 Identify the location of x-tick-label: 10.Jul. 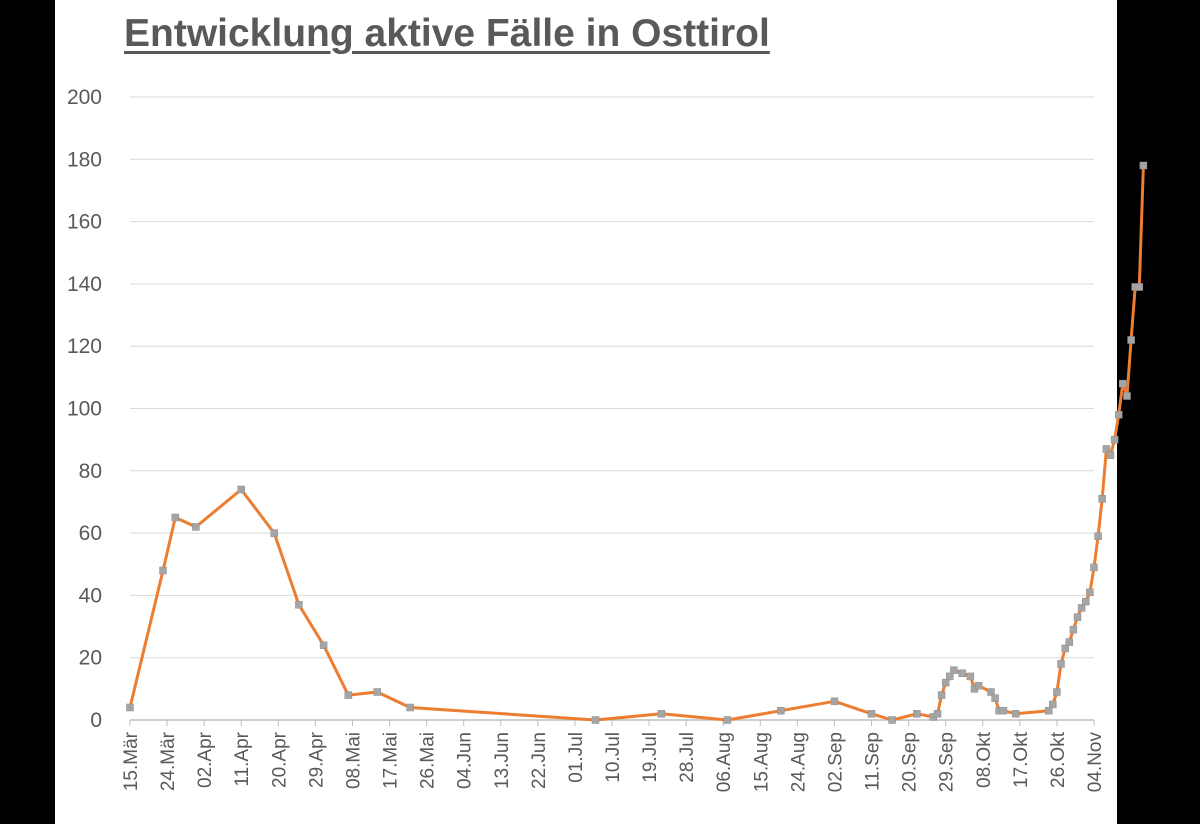
(613, 757).